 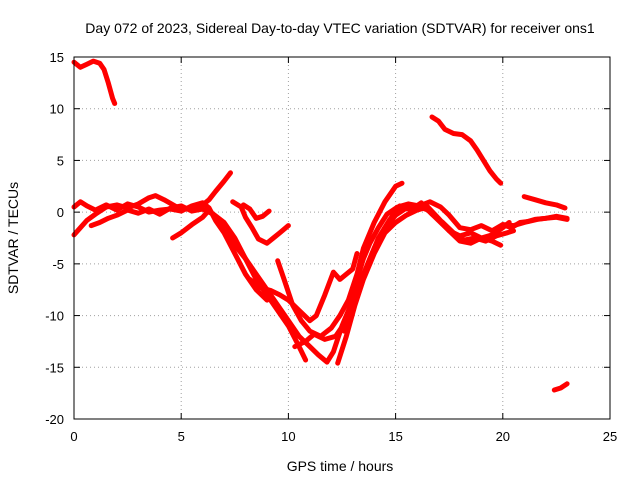 What do you see at coordinates (60, 212) in the screenshot?
I see `y-tick-label: 0` at bounding box center [60, 212].